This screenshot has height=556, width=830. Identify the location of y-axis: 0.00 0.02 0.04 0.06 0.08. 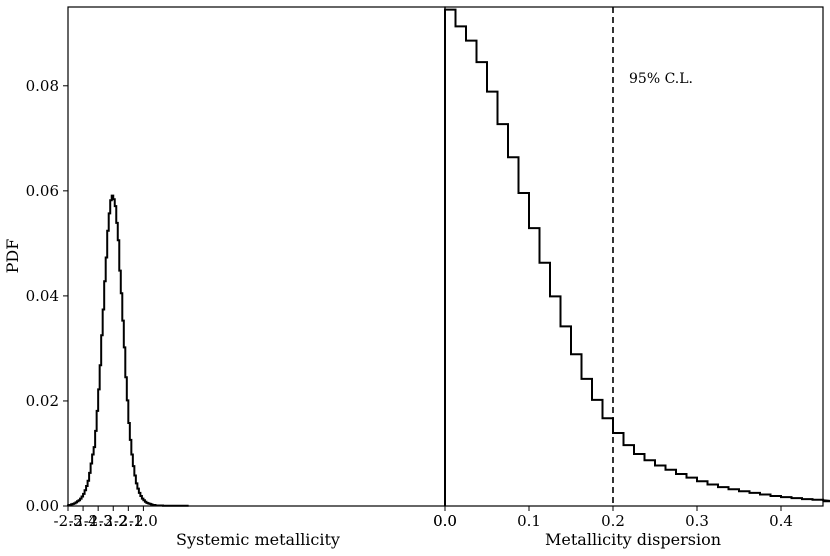
(47, 296).